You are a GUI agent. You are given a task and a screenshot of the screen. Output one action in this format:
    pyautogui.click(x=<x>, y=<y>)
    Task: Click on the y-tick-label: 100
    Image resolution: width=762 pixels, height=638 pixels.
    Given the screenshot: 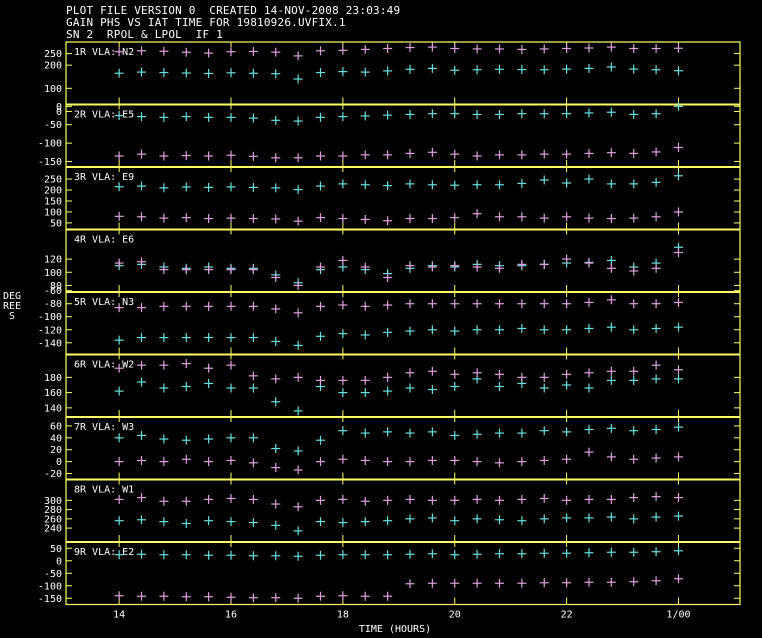 What is the action you would take?
    pyautogui.click(x=53, y=89)
    